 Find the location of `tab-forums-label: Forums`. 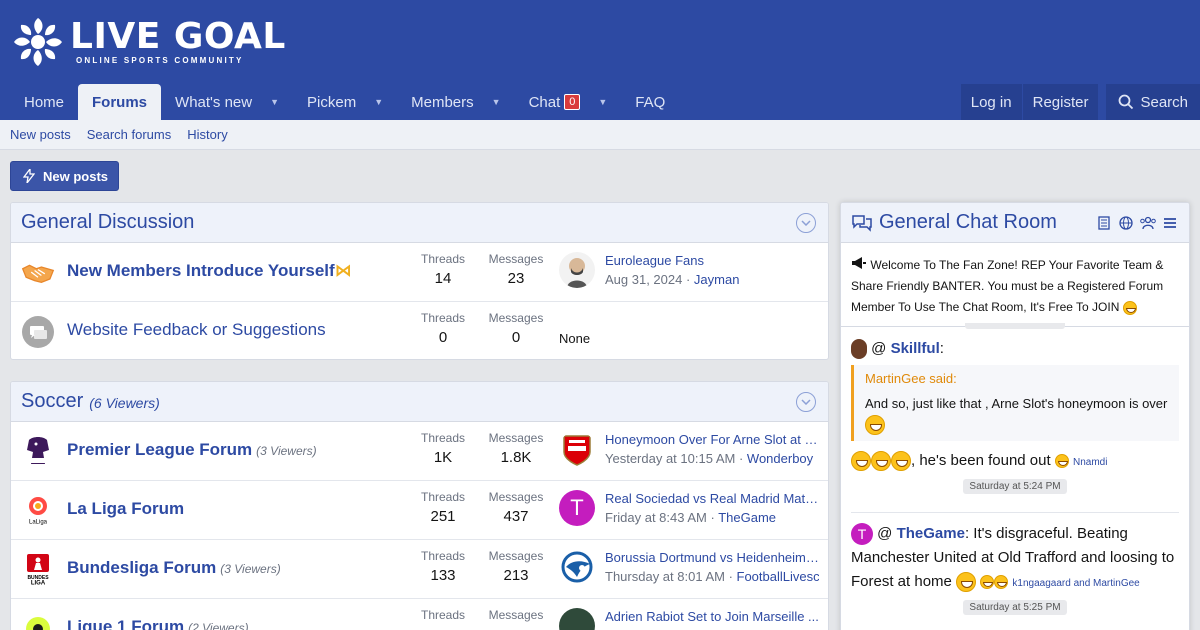

tab-forums-label: Forums is located at coordinates (120, 102).